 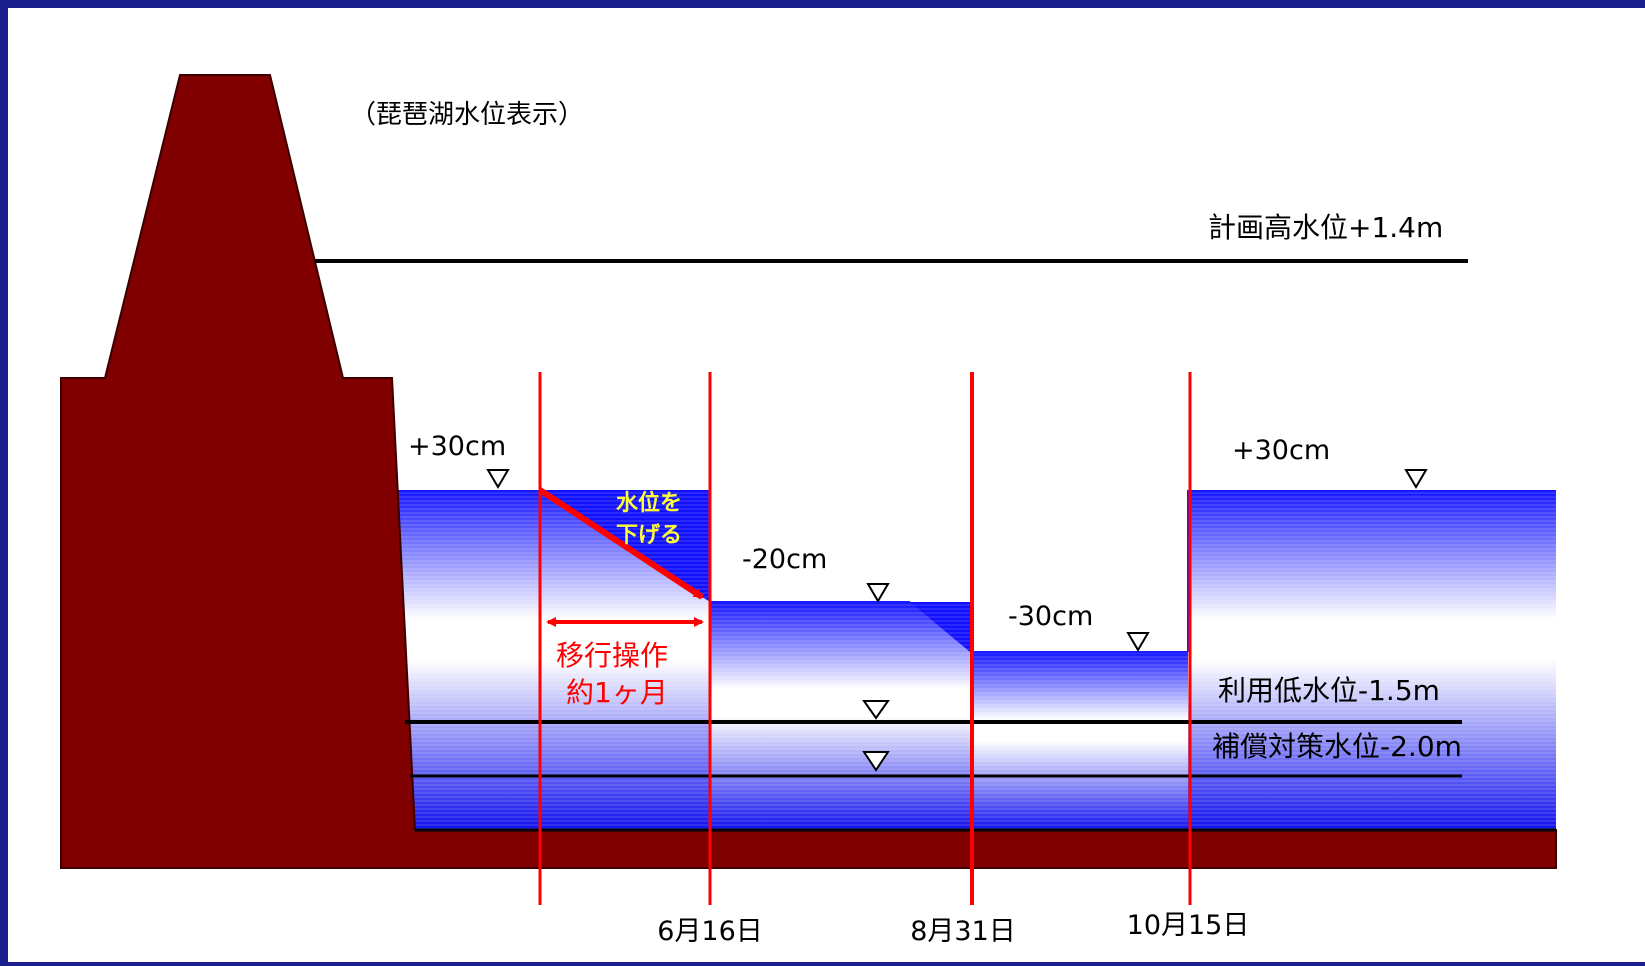 What do you see at coordinates (649, 503) in the screenshot?
I see `lower-level-text-line1: 水位を` at bounding box center [649, 503].